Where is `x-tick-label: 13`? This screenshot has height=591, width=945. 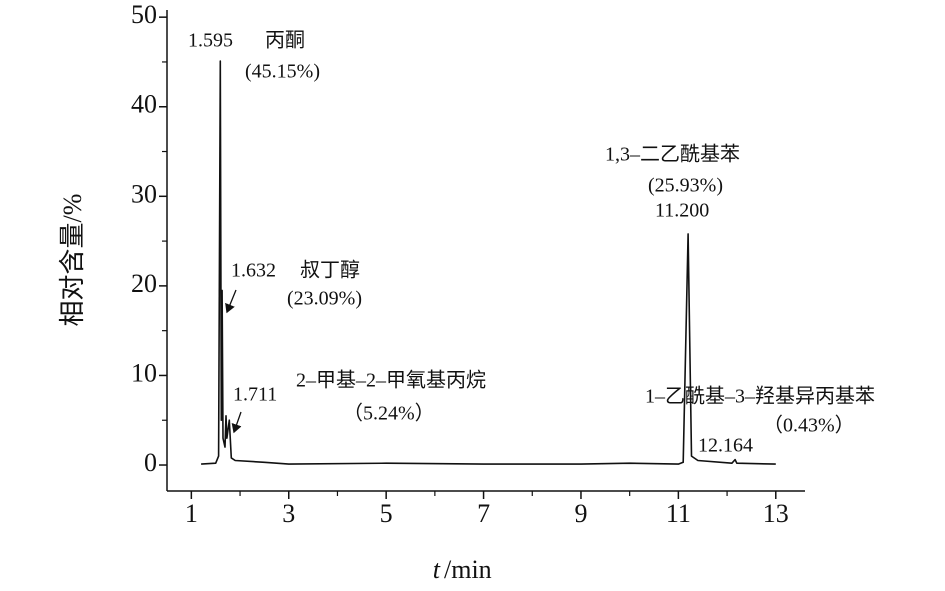 x-tick-label: 13 is located at coordinates (776, 513).